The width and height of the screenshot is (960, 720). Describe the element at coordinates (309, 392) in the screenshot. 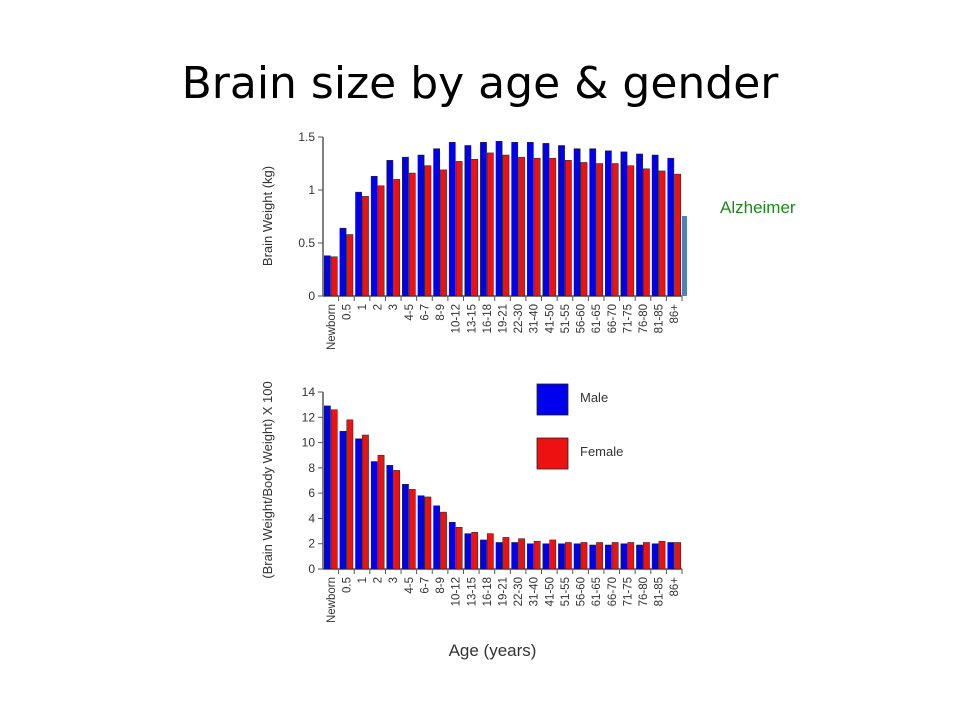

I see `y-tick-label: 14` at that location.